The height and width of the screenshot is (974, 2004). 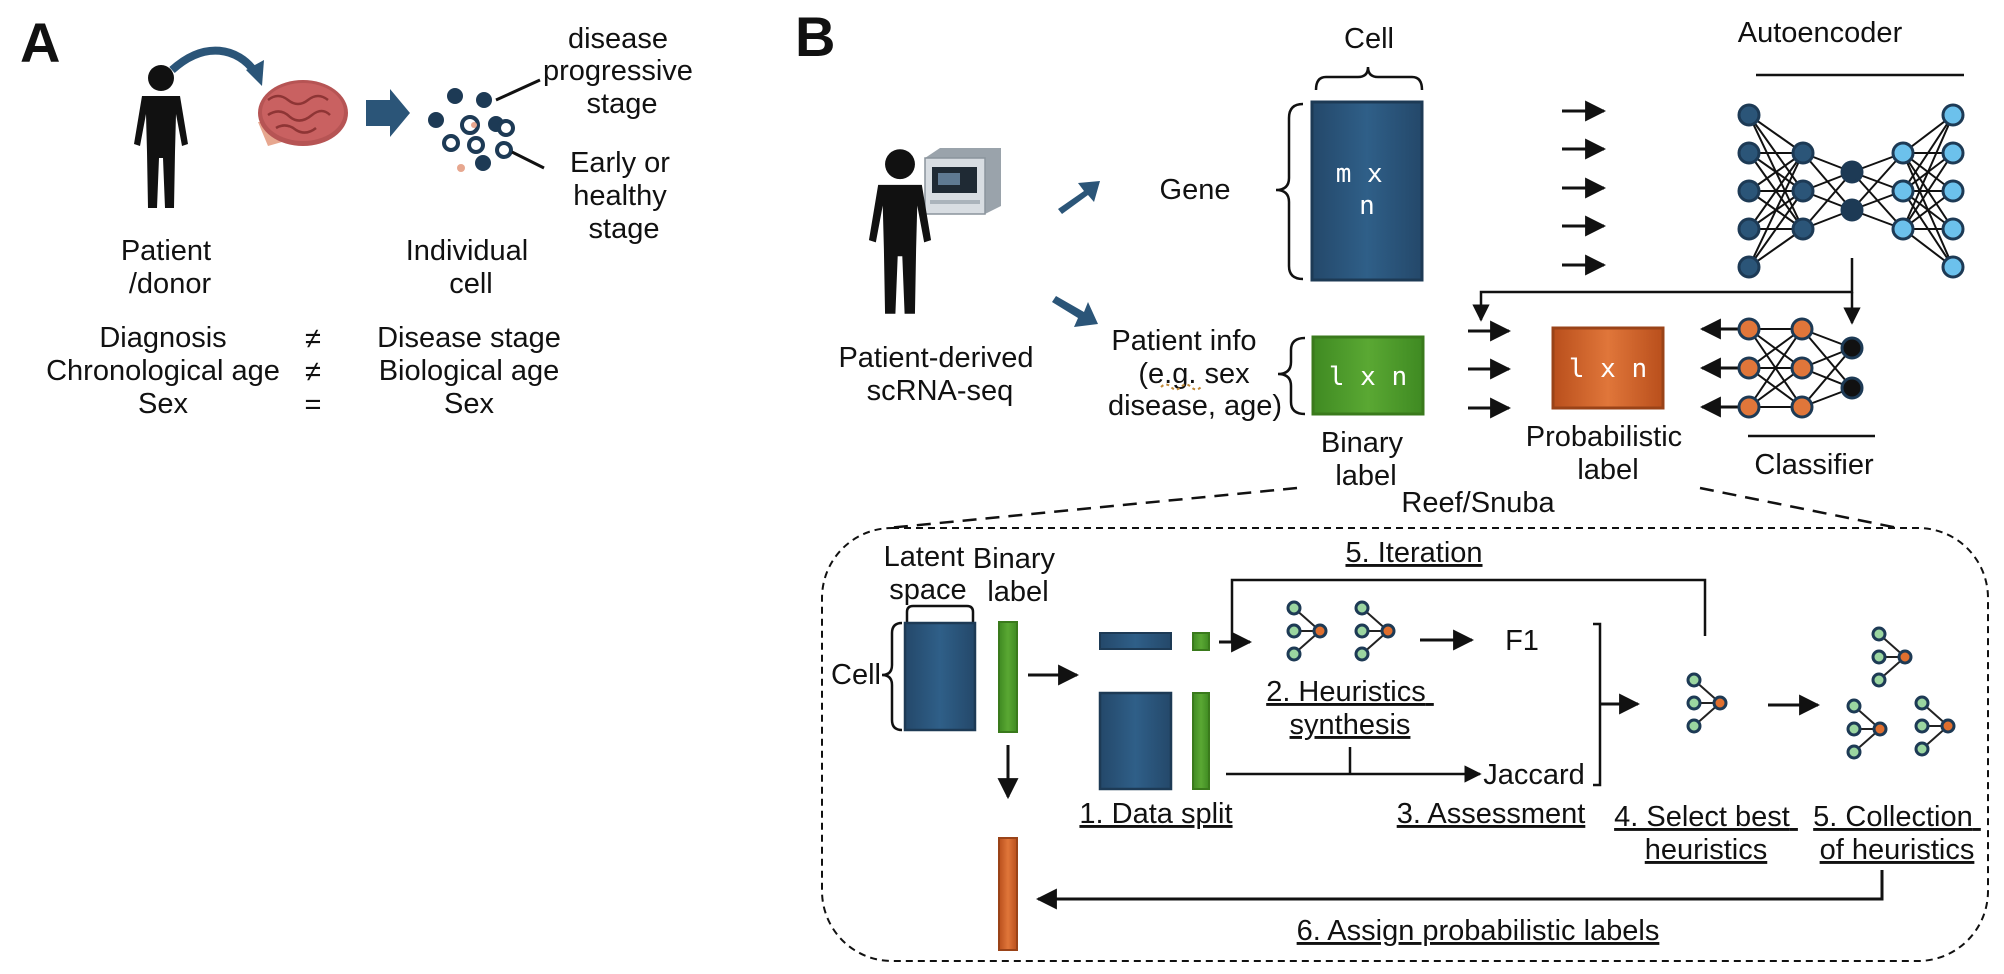 I want to click on biological-age-label: Biological age, so click(x=469, y=371).